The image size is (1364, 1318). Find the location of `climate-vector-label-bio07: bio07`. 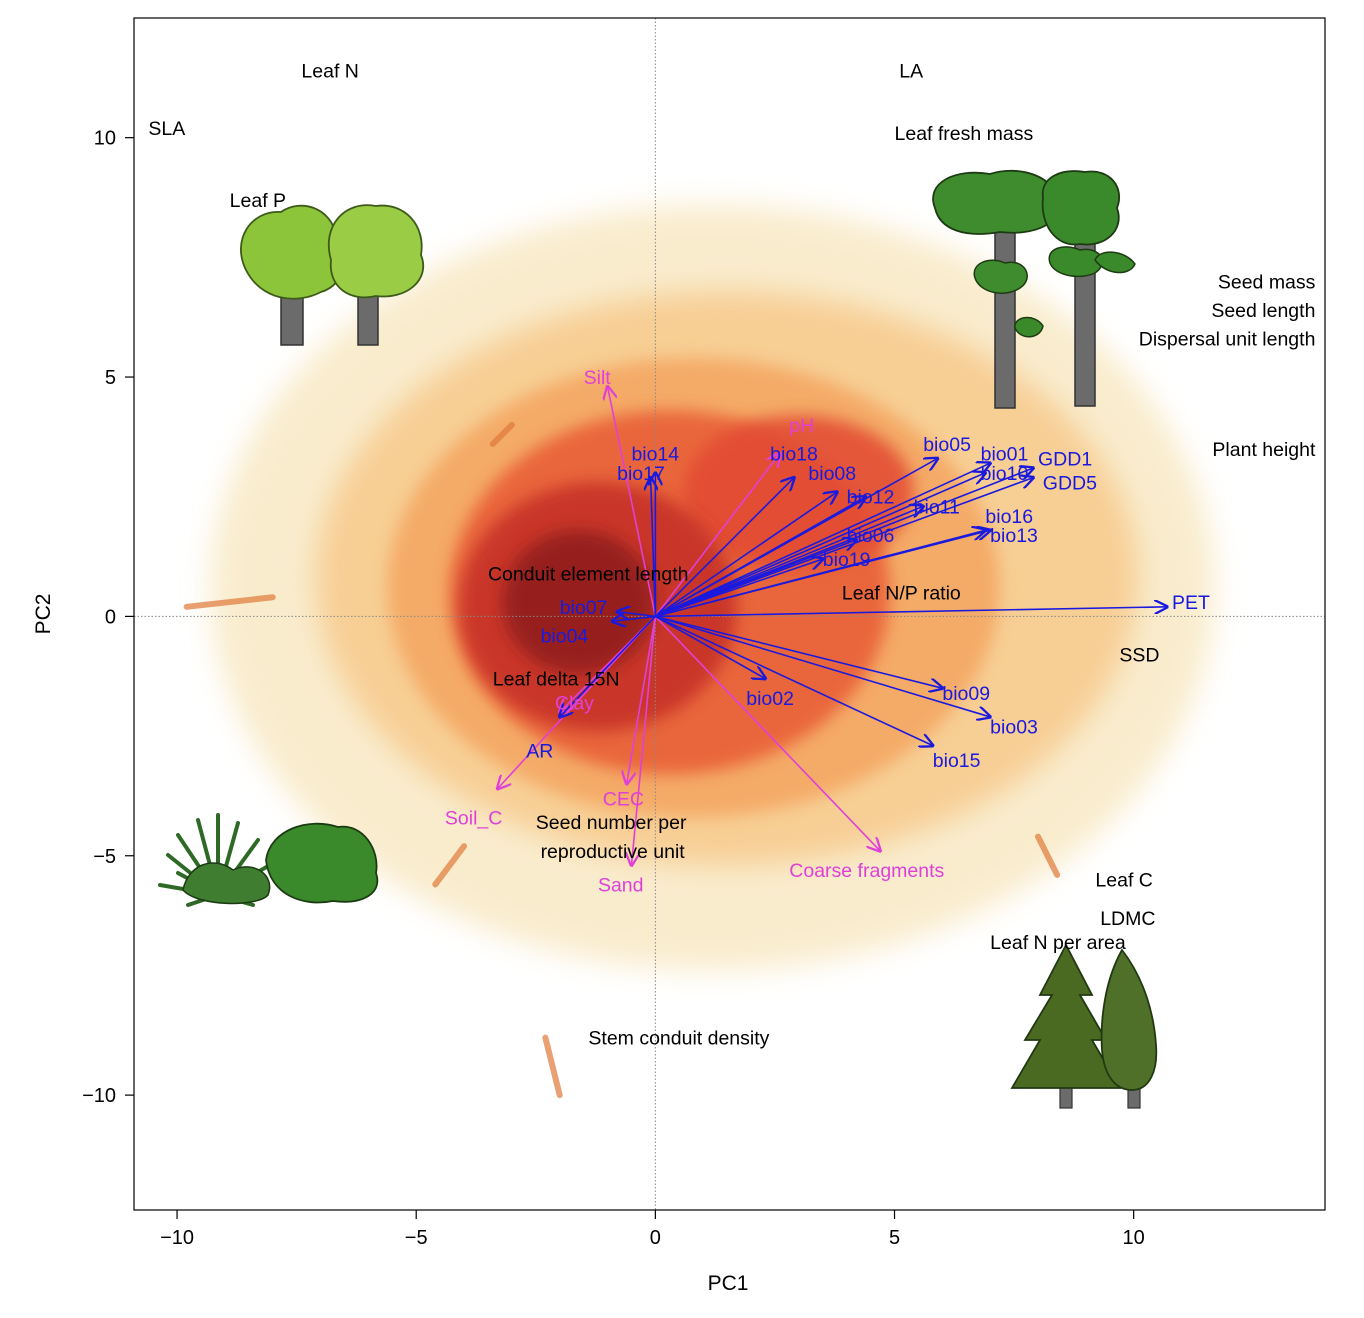

climate-vector-label-bio07: bio07 is located at coordinates (584, 608).